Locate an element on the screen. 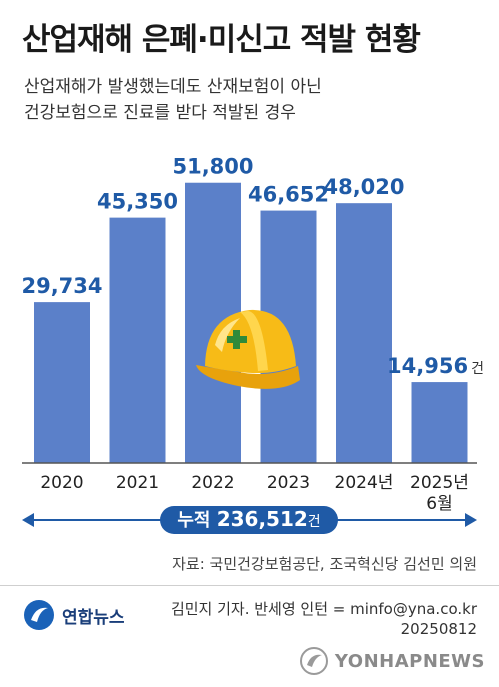 The width and height of the screenshot is (499, 687). yonhap-watermark-icon is located at coordinates (313, 661).